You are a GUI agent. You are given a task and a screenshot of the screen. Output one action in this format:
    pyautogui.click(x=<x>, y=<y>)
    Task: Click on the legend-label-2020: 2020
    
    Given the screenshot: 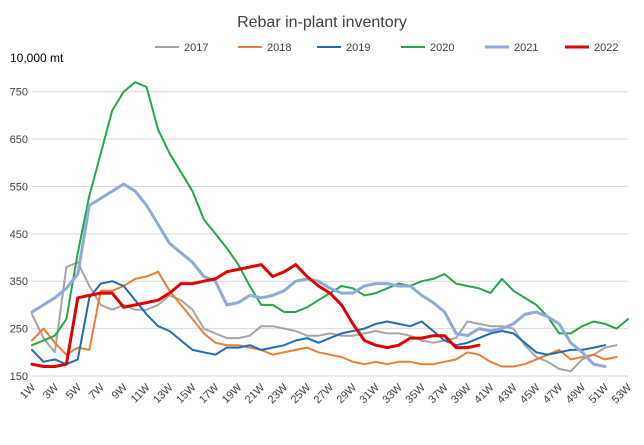 What is the action you would take?
    pyautogui.click(x=442, y=48)
    